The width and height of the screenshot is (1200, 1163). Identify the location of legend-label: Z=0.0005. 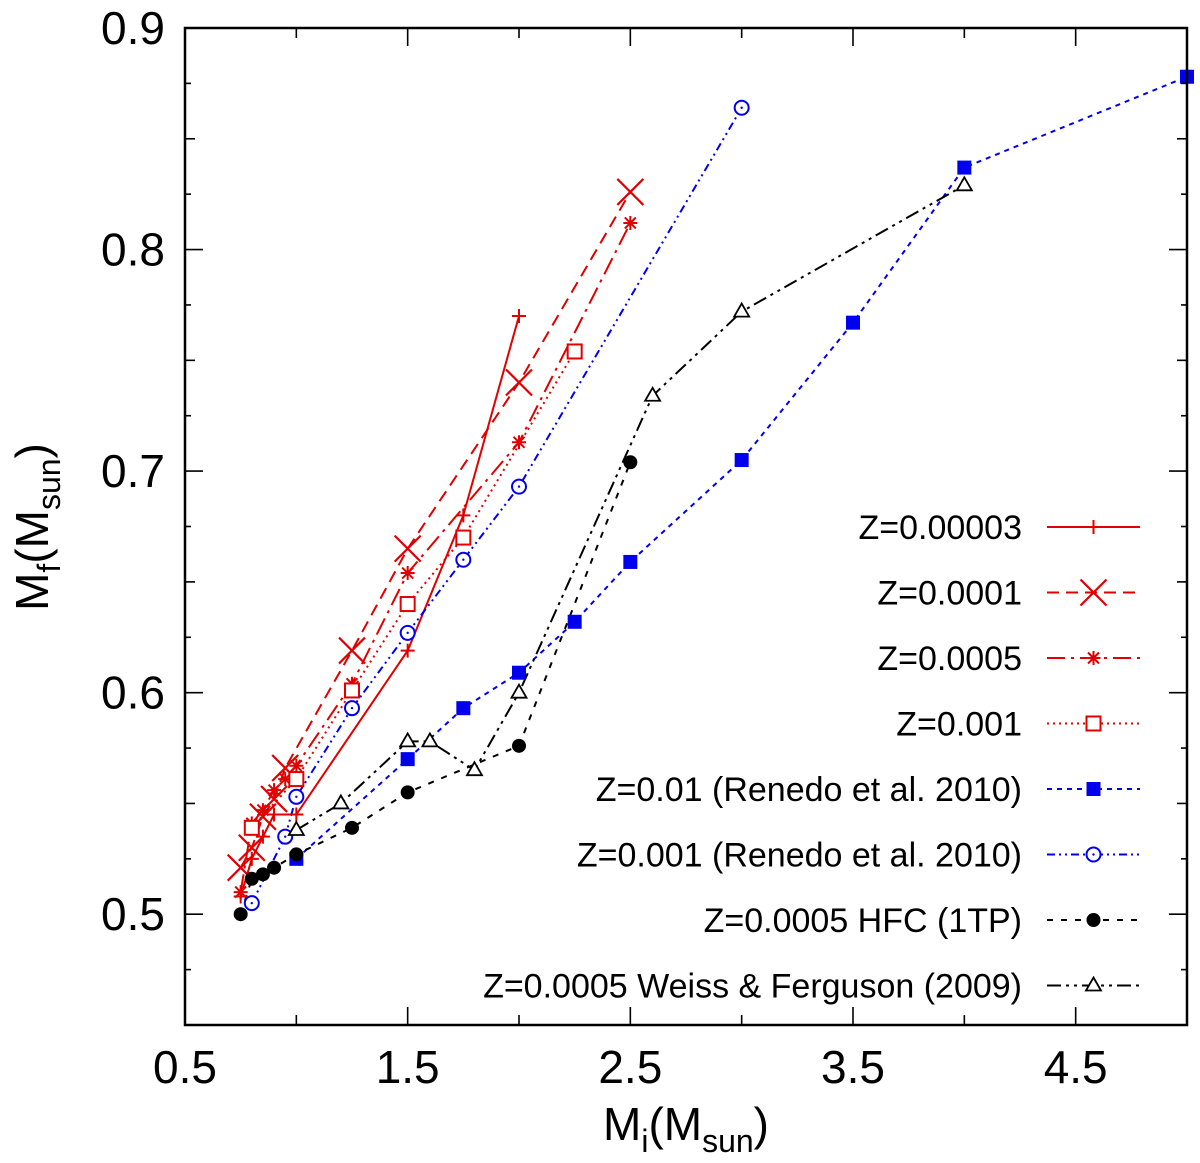
(949, 659).